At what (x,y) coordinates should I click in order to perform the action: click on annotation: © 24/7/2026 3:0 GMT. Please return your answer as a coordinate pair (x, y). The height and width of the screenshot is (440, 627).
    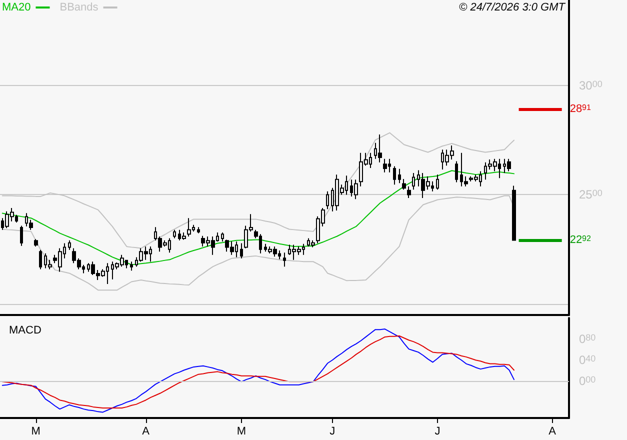
    Looking at the image, I should click on (512, 8).